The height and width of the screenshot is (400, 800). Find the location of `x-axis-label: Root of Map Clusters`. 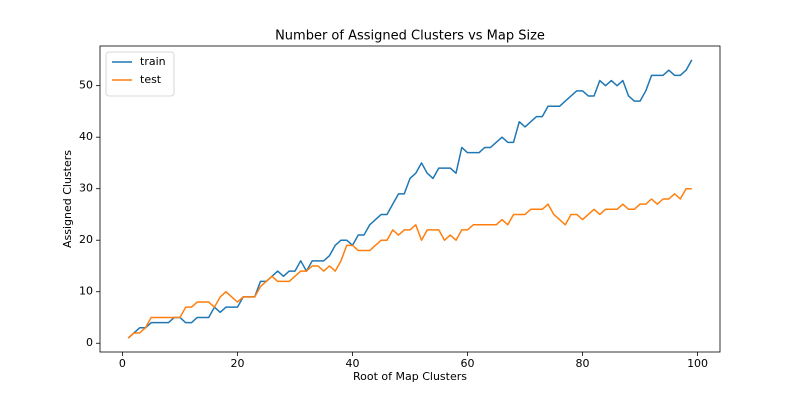

x-axis-label: Root of Map Clusters is located at coordinates (410, 376).